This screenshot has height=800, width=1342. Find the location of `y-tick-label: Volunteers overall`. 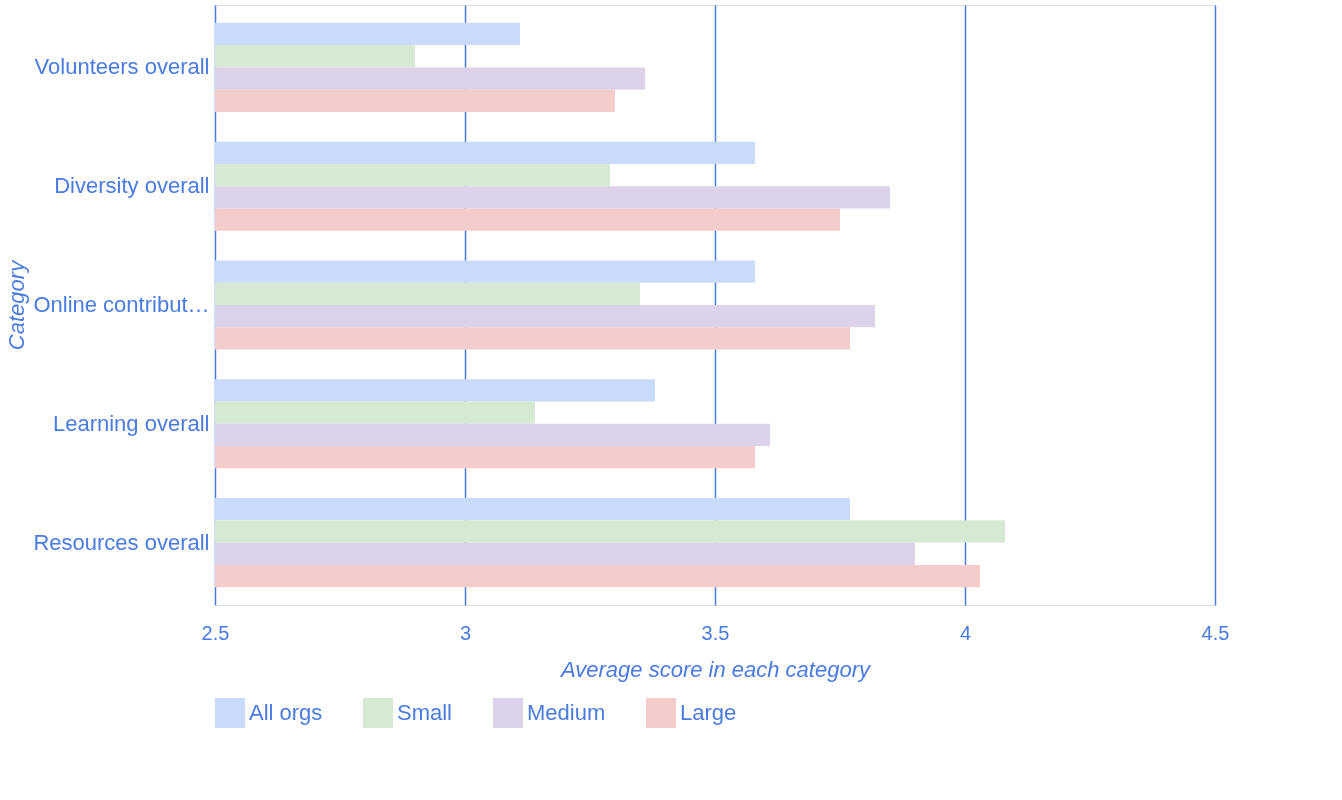

y-tick-label: Volunteers overall is located at coordinates (122, 67).